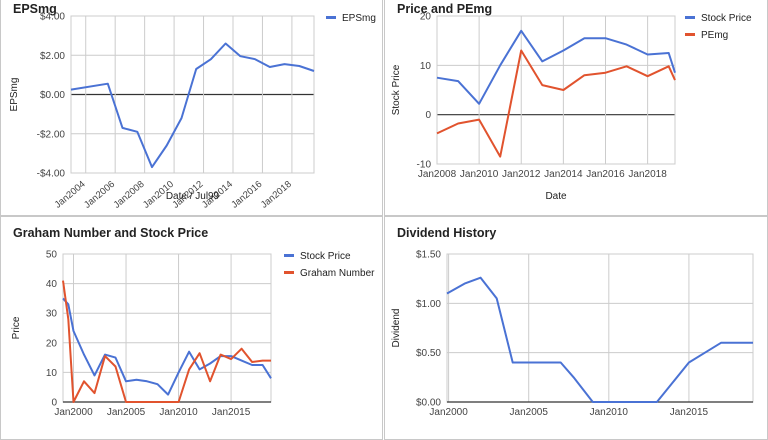 The height and width of the screenshot is (440, 768). What do you see at coordinates (35, 9) in the screenshot?
I see `eps-chart-title: EPSmg` at bounding box center [35, 9].